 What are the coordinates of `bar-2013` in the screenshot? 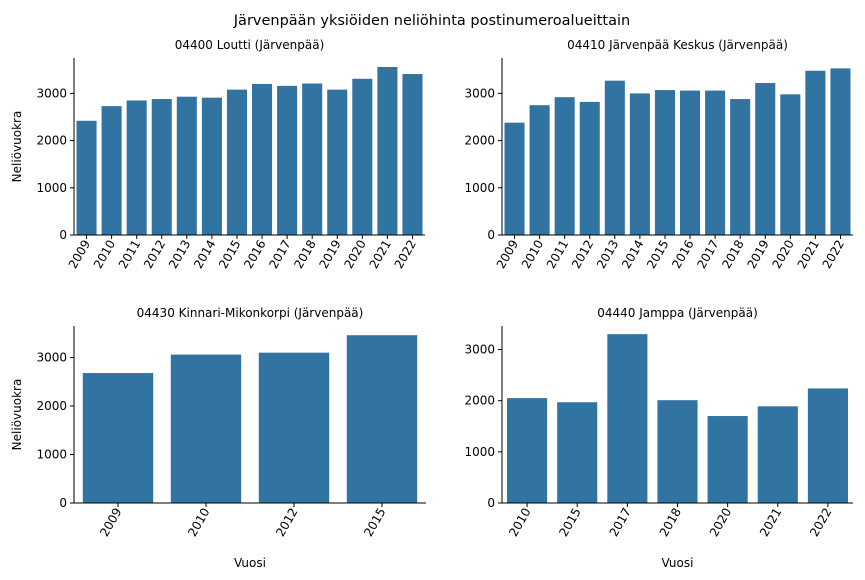 It's located at (186, 165).